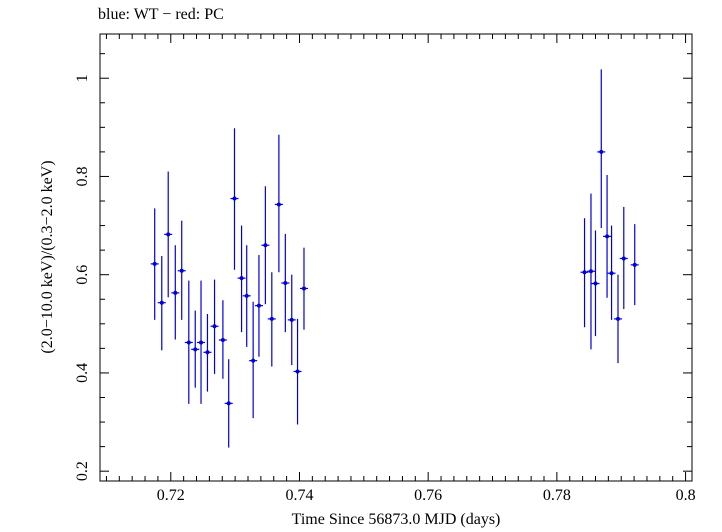 This screenshot has width=722, height=532. What do you see at coordinates (47, 257) in the screenshot?
I see `y-axis-label: (2.0−10.0 keV)/(0.3−2.0 keV)` at bounding box center [47, 257].